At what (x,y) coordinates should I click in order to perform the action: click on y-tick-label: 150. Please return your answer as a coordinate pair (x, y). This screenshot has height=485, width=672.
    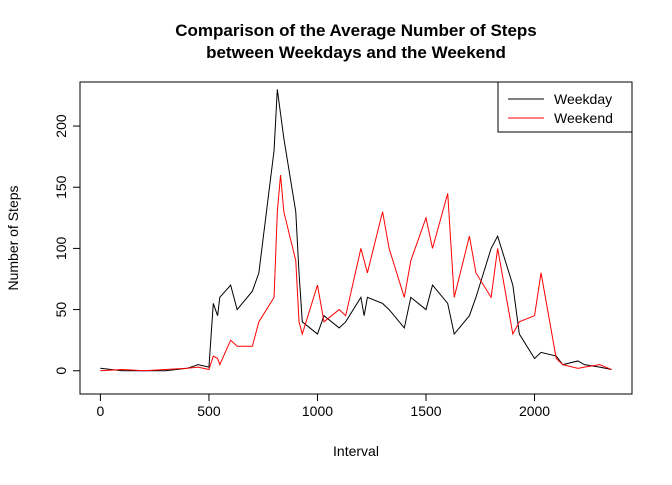
    Looking at the image, I should click on (61, 187).